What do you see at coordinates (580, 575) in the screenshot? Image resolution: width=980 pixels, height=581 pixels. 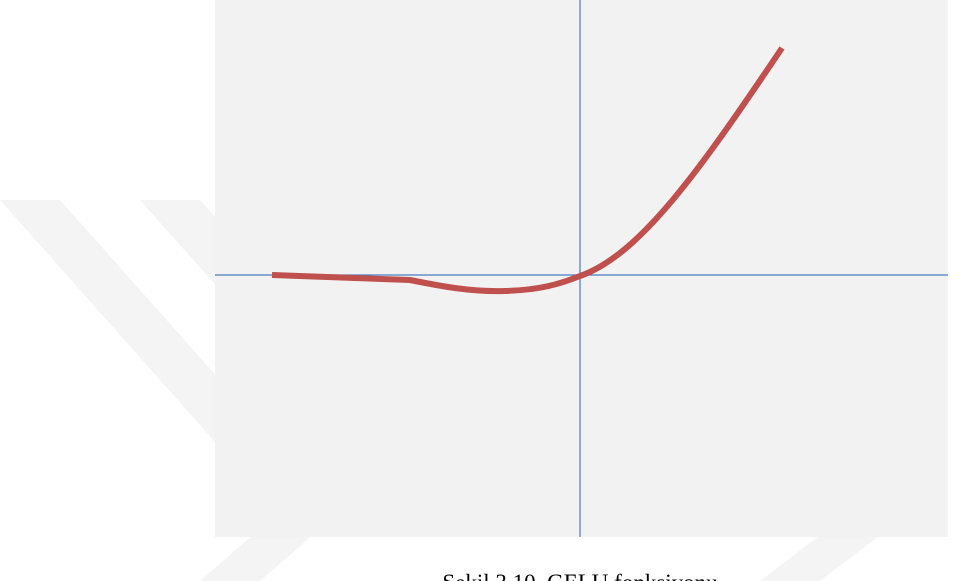 I see `caption: Şekil 3.10. GELU fonksiyonu` at bounding box center [580, 575].